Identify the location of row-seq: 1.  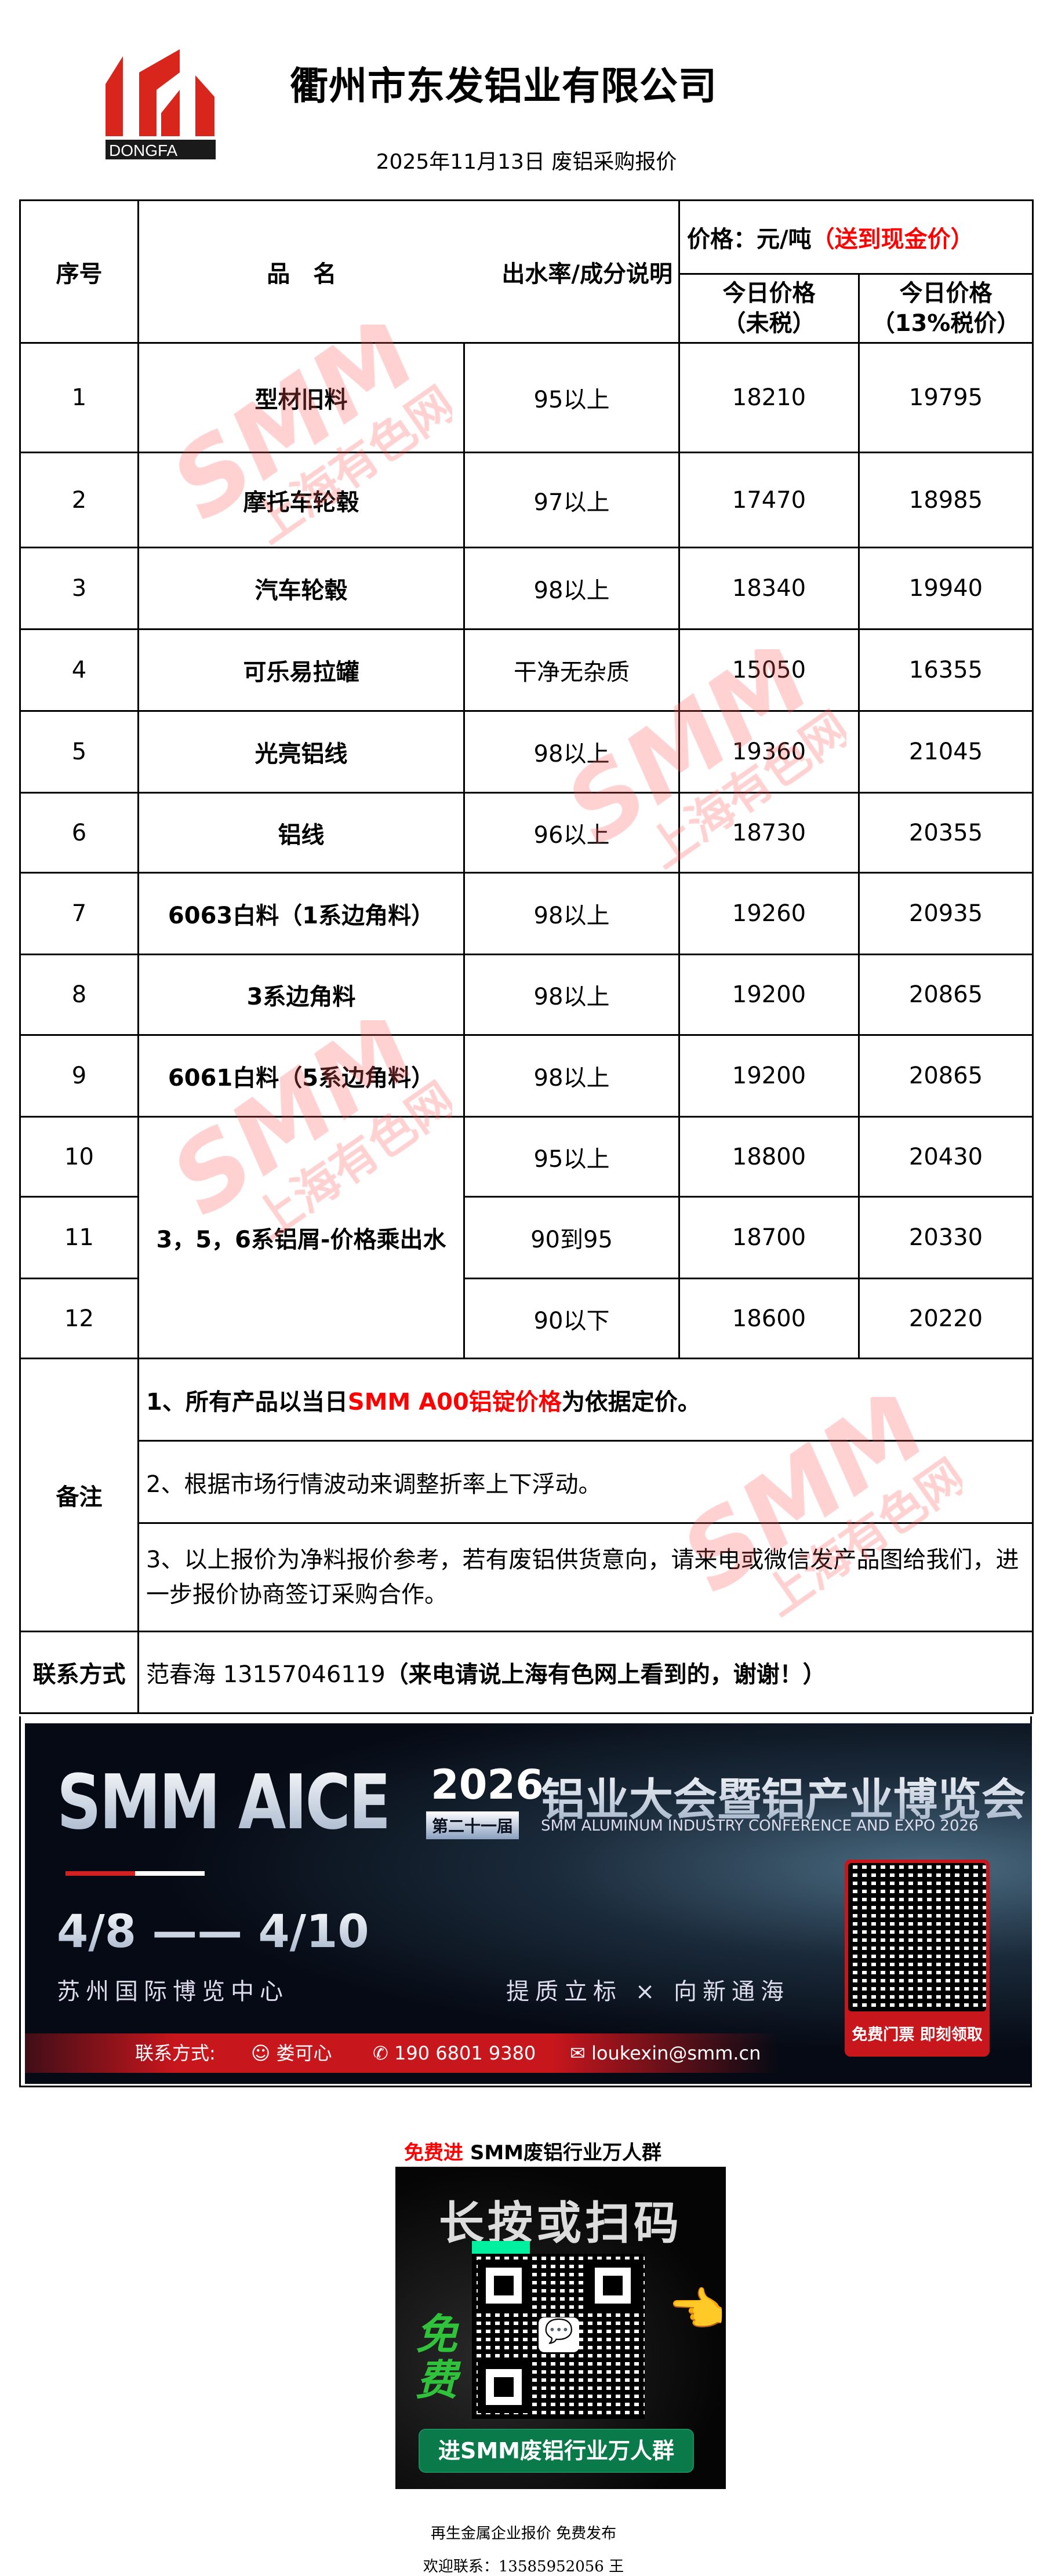
(79, 397).